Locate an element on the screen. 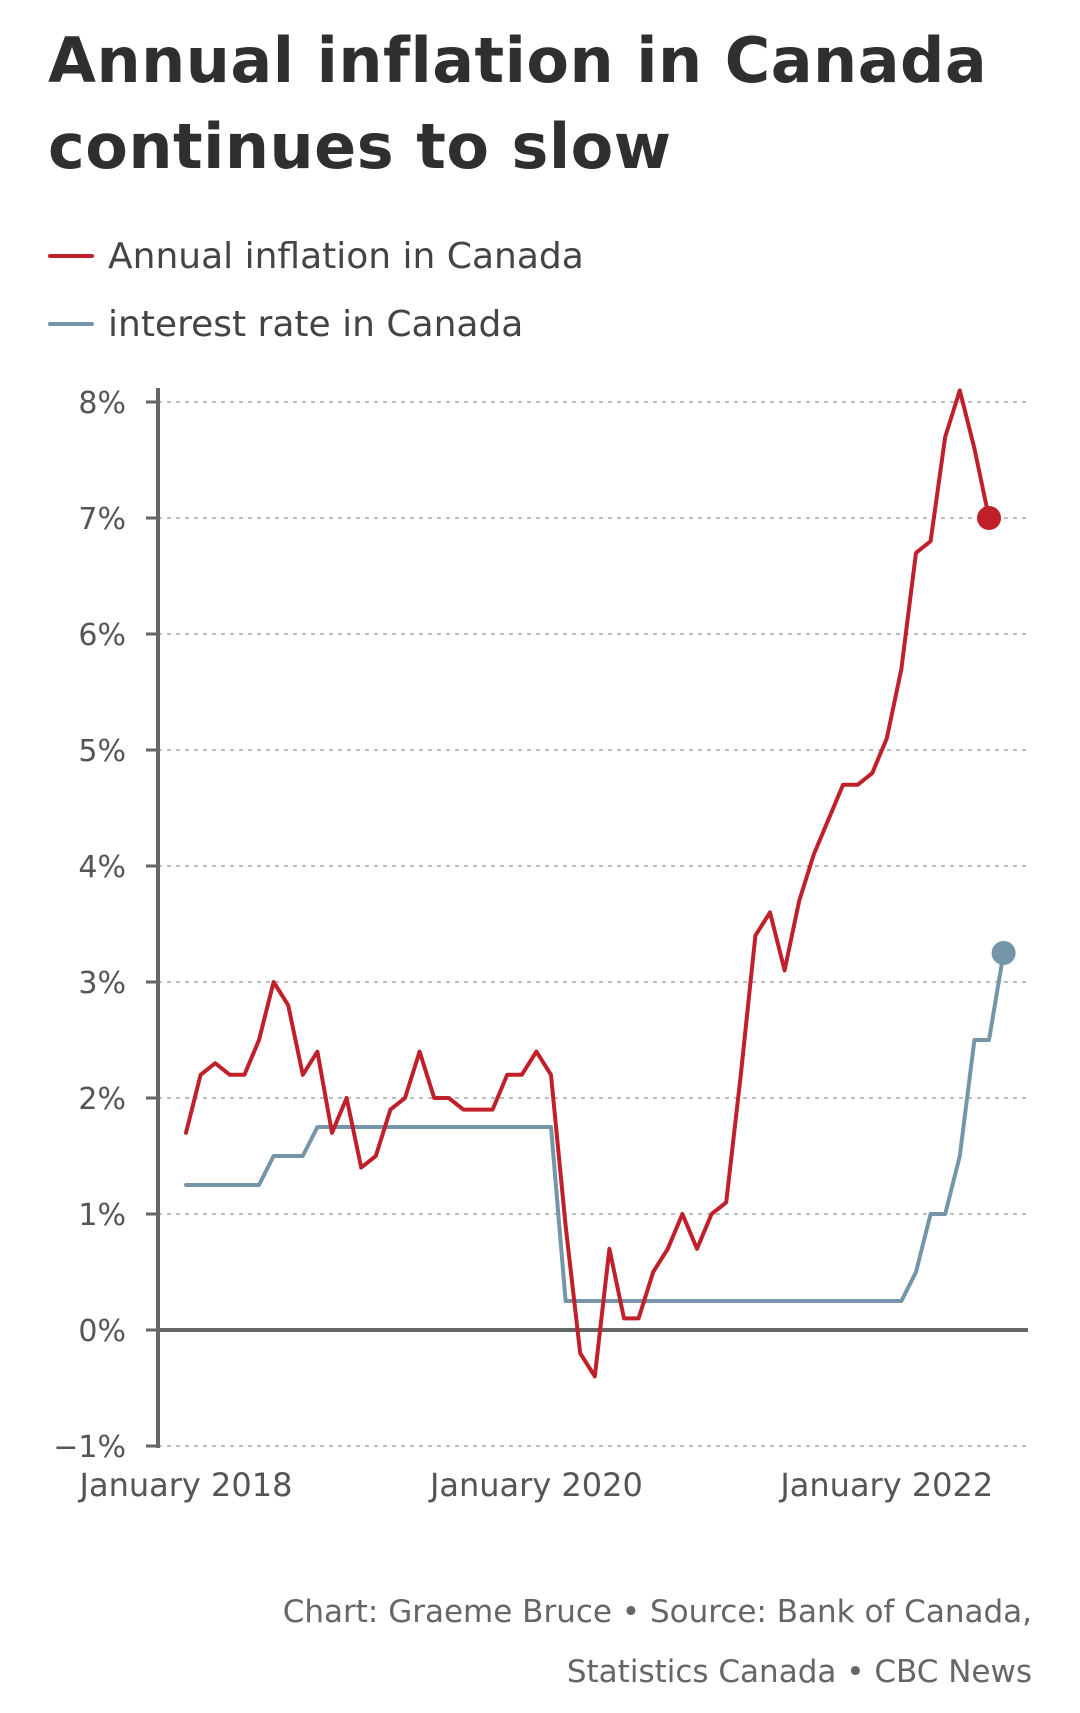  y-tick-label: 8% is located at coordinates (102, 403).